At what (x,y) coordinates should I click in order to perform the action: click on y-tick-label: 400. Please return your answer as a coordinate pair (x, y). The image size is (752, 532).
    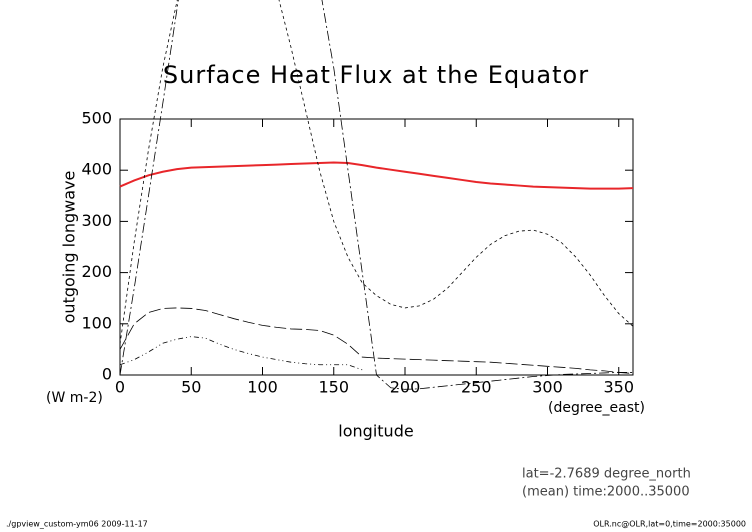
    Looking at the image, I should click on (96, 169).